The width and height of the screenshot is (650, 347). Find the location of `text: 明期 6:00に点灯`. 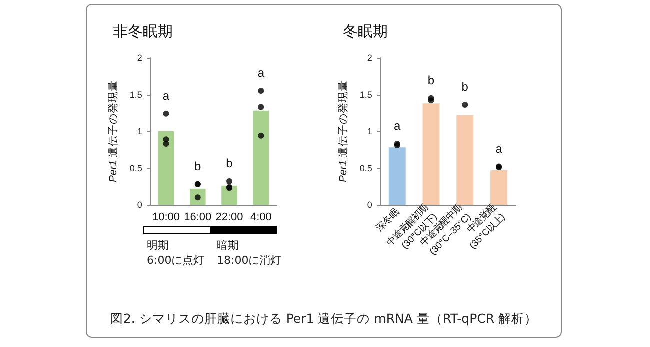

text: 明期 6:00に点灯 is located at coordinates (176, 253).